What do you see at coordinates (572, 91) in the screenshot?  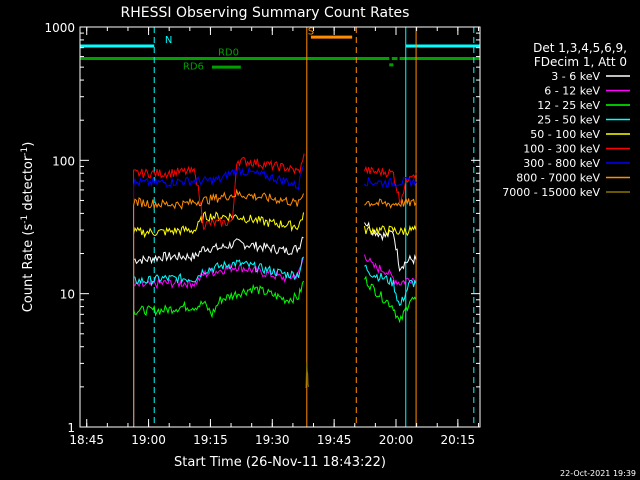 I see `legend-label-1: 6 - 12 keV` at bounding box center [572, 91].